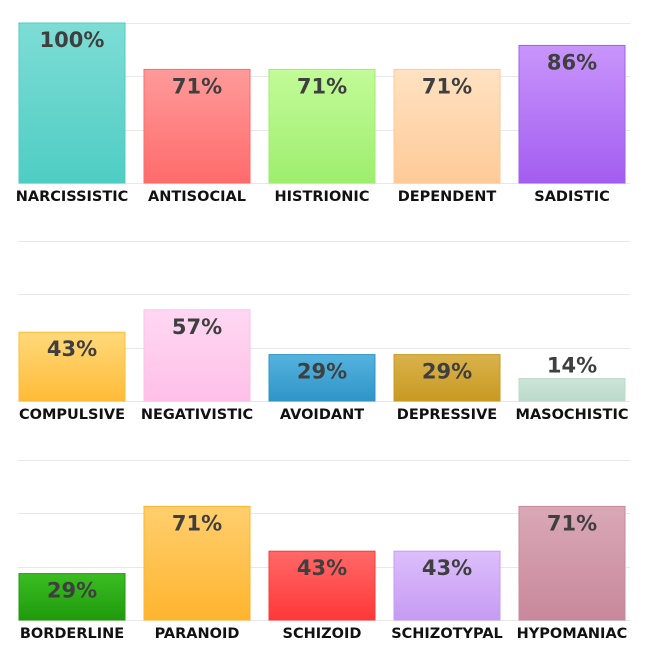 This screenshot has width=647, height=658. Describe the element at coordinates (197, 327) in the screenshot. I see `bar-value-label: 57%` at that location.